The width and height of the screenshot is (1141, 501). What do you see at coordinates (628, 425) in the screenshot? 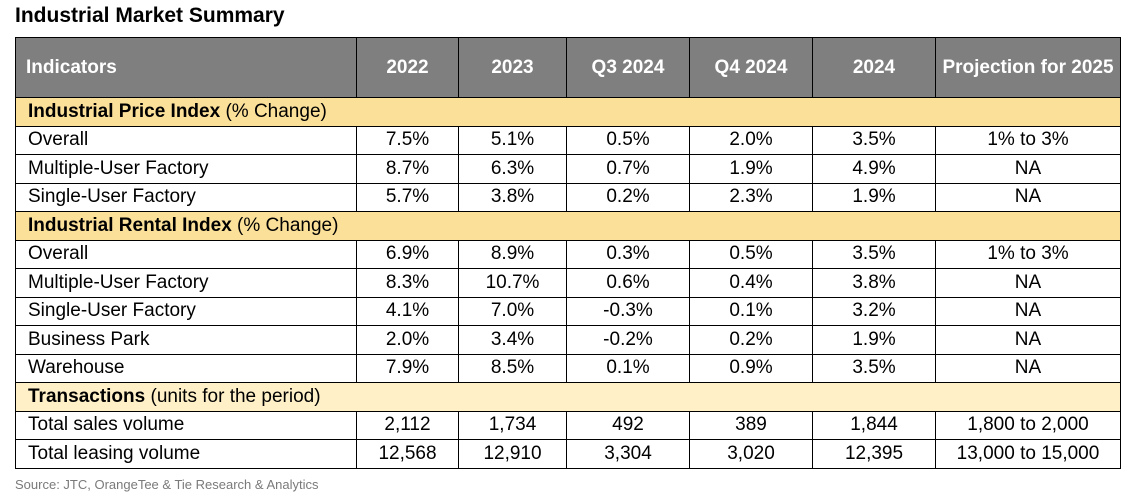
I see `table-cell: 492` at bounding box center [628, 425].